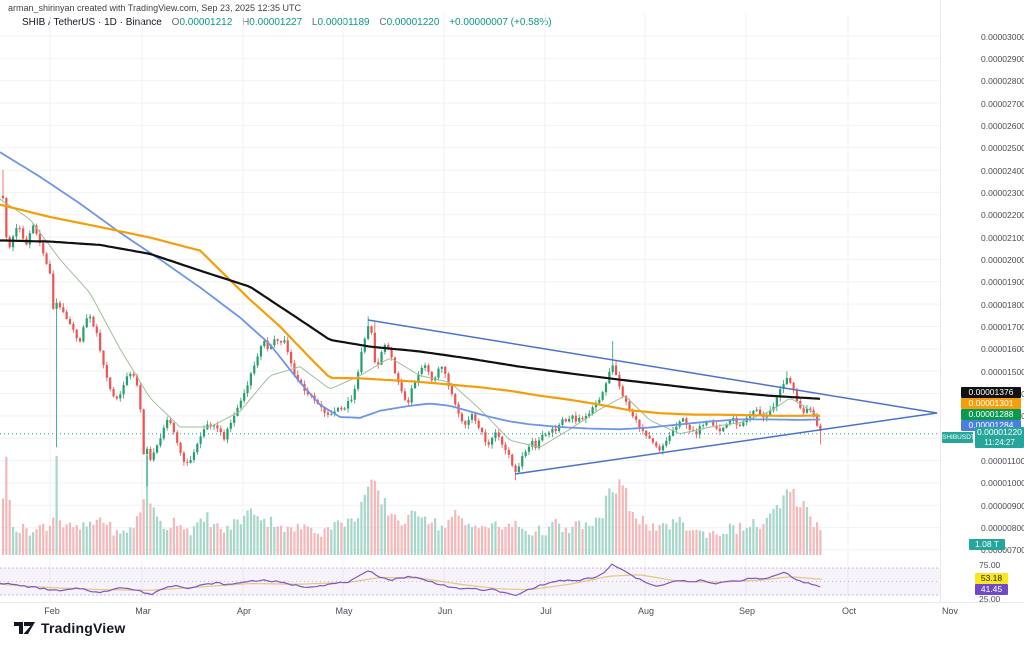 The width and height of the screenshot is (1024, 645). Describe the element at coordinates (999, 432) in the screenshot. I see `last-price-value: 0.00001220` at that location.